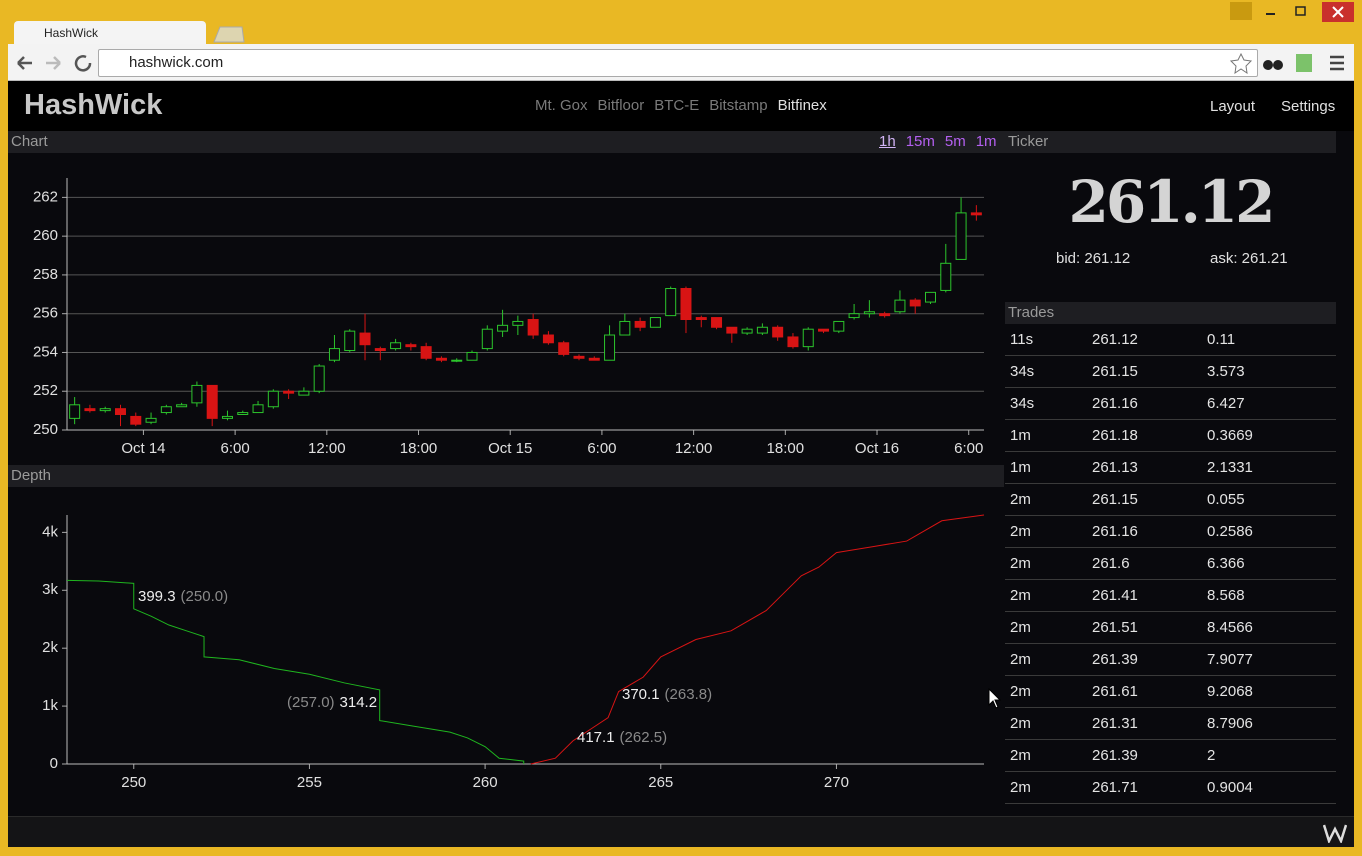  I want to click on back, so click(24, 63).